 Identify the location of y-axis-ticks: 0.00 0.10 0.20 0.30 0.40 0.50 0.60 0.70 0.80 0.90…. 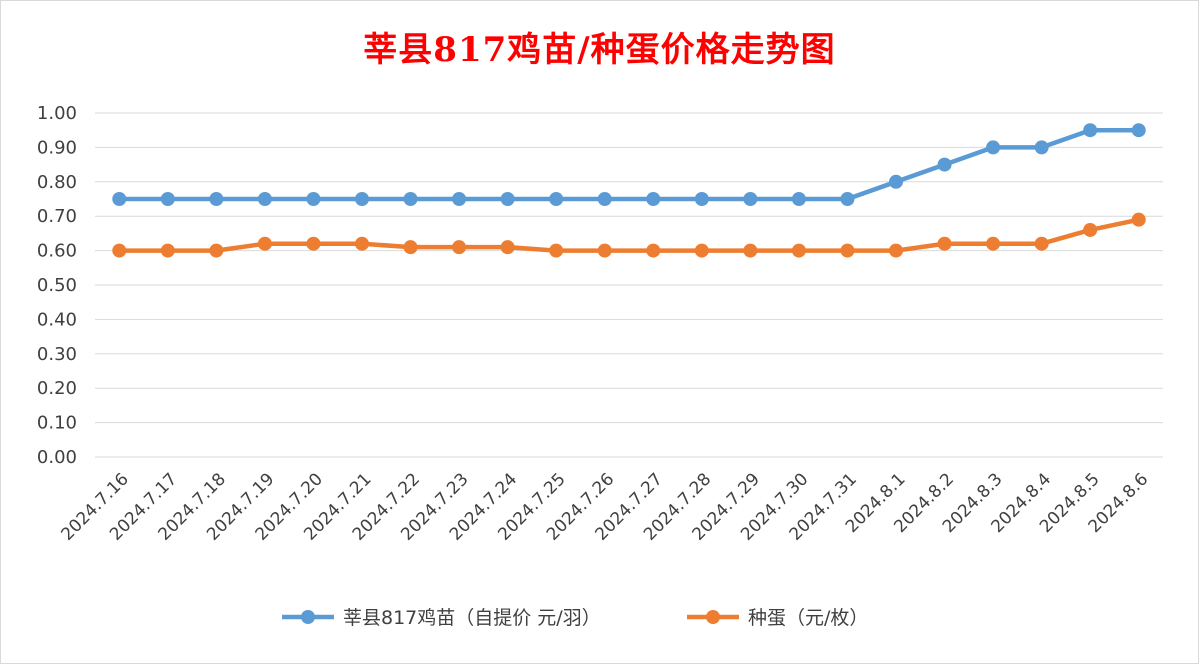
(57, 285).